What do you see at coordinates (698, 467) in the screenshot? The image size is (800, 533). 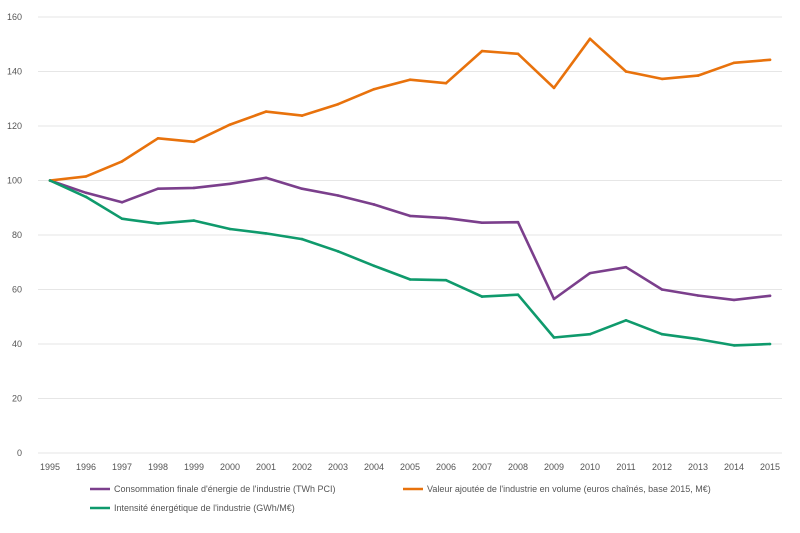 I see `x-tick-label: 2013` at bounding box center [698, 467].